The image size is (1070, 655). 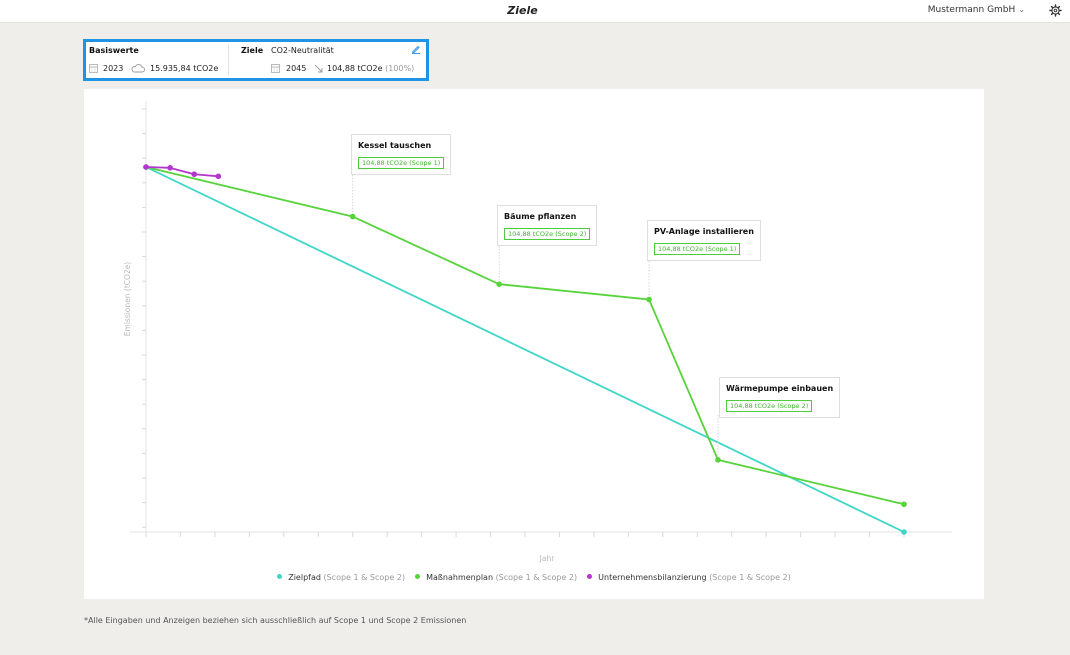 I want to click on goal-year: 2045, so click(x=296, y=68).